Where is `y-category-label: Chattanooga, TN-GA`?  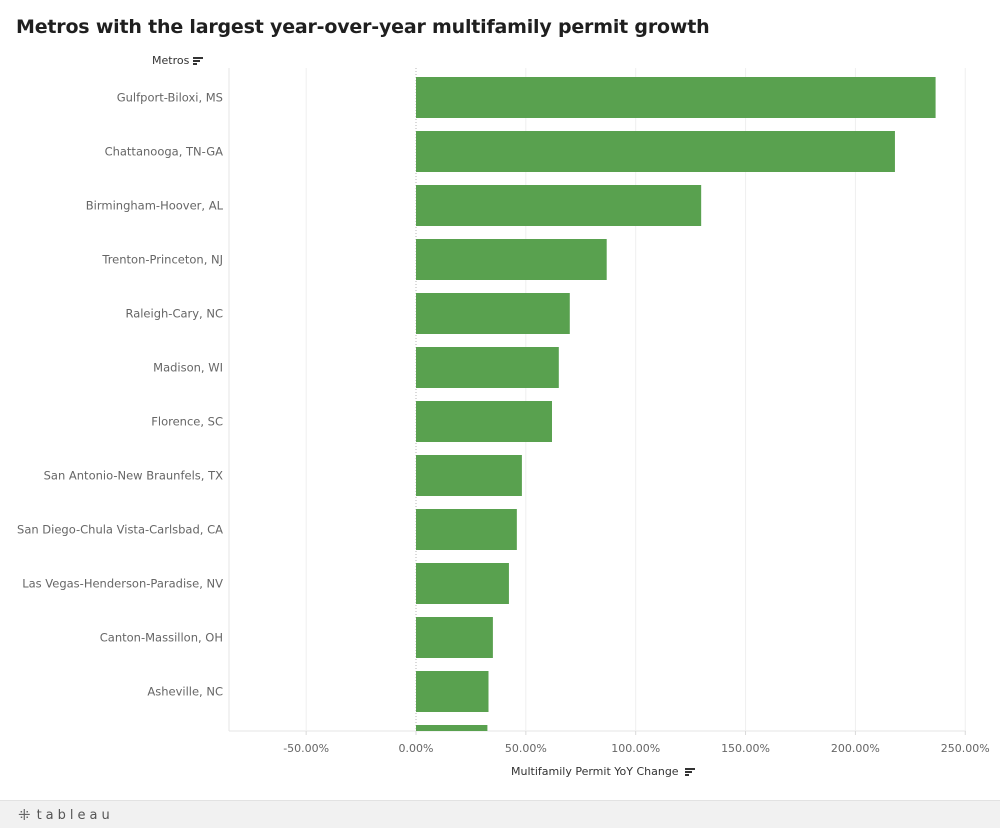
y-category-label: Chattanooga, TN-GA is located at coordinates (164, 152).